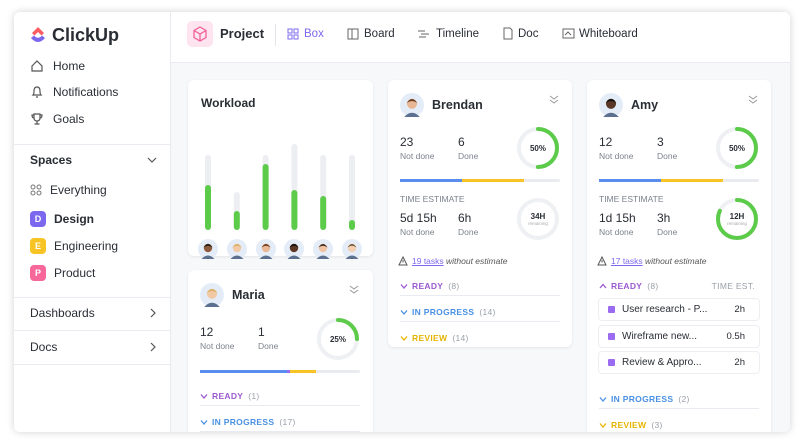 This screenshot has height=447, width=803. I want to click on space-item: Product, so click(75, 273).